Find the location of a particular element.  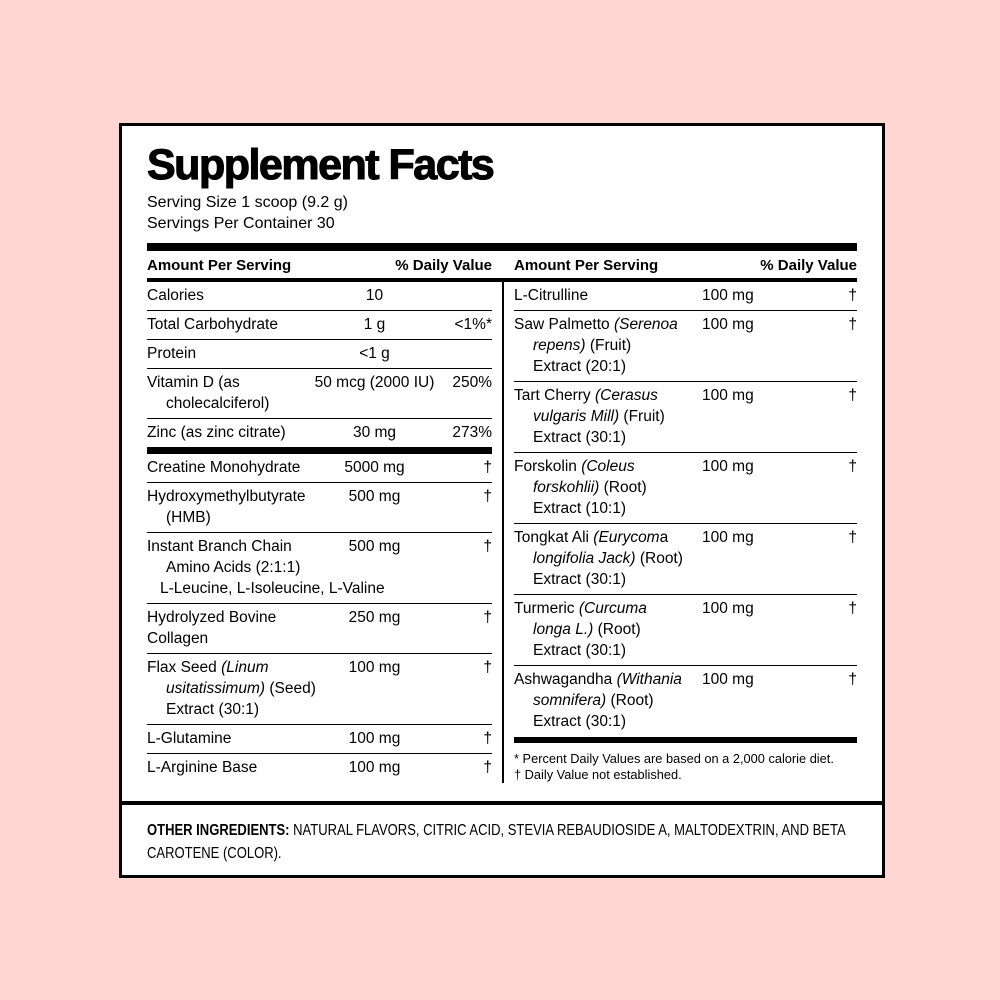

ingredient-name-line: Extract (20:1) is located at coordinates (685, 366).